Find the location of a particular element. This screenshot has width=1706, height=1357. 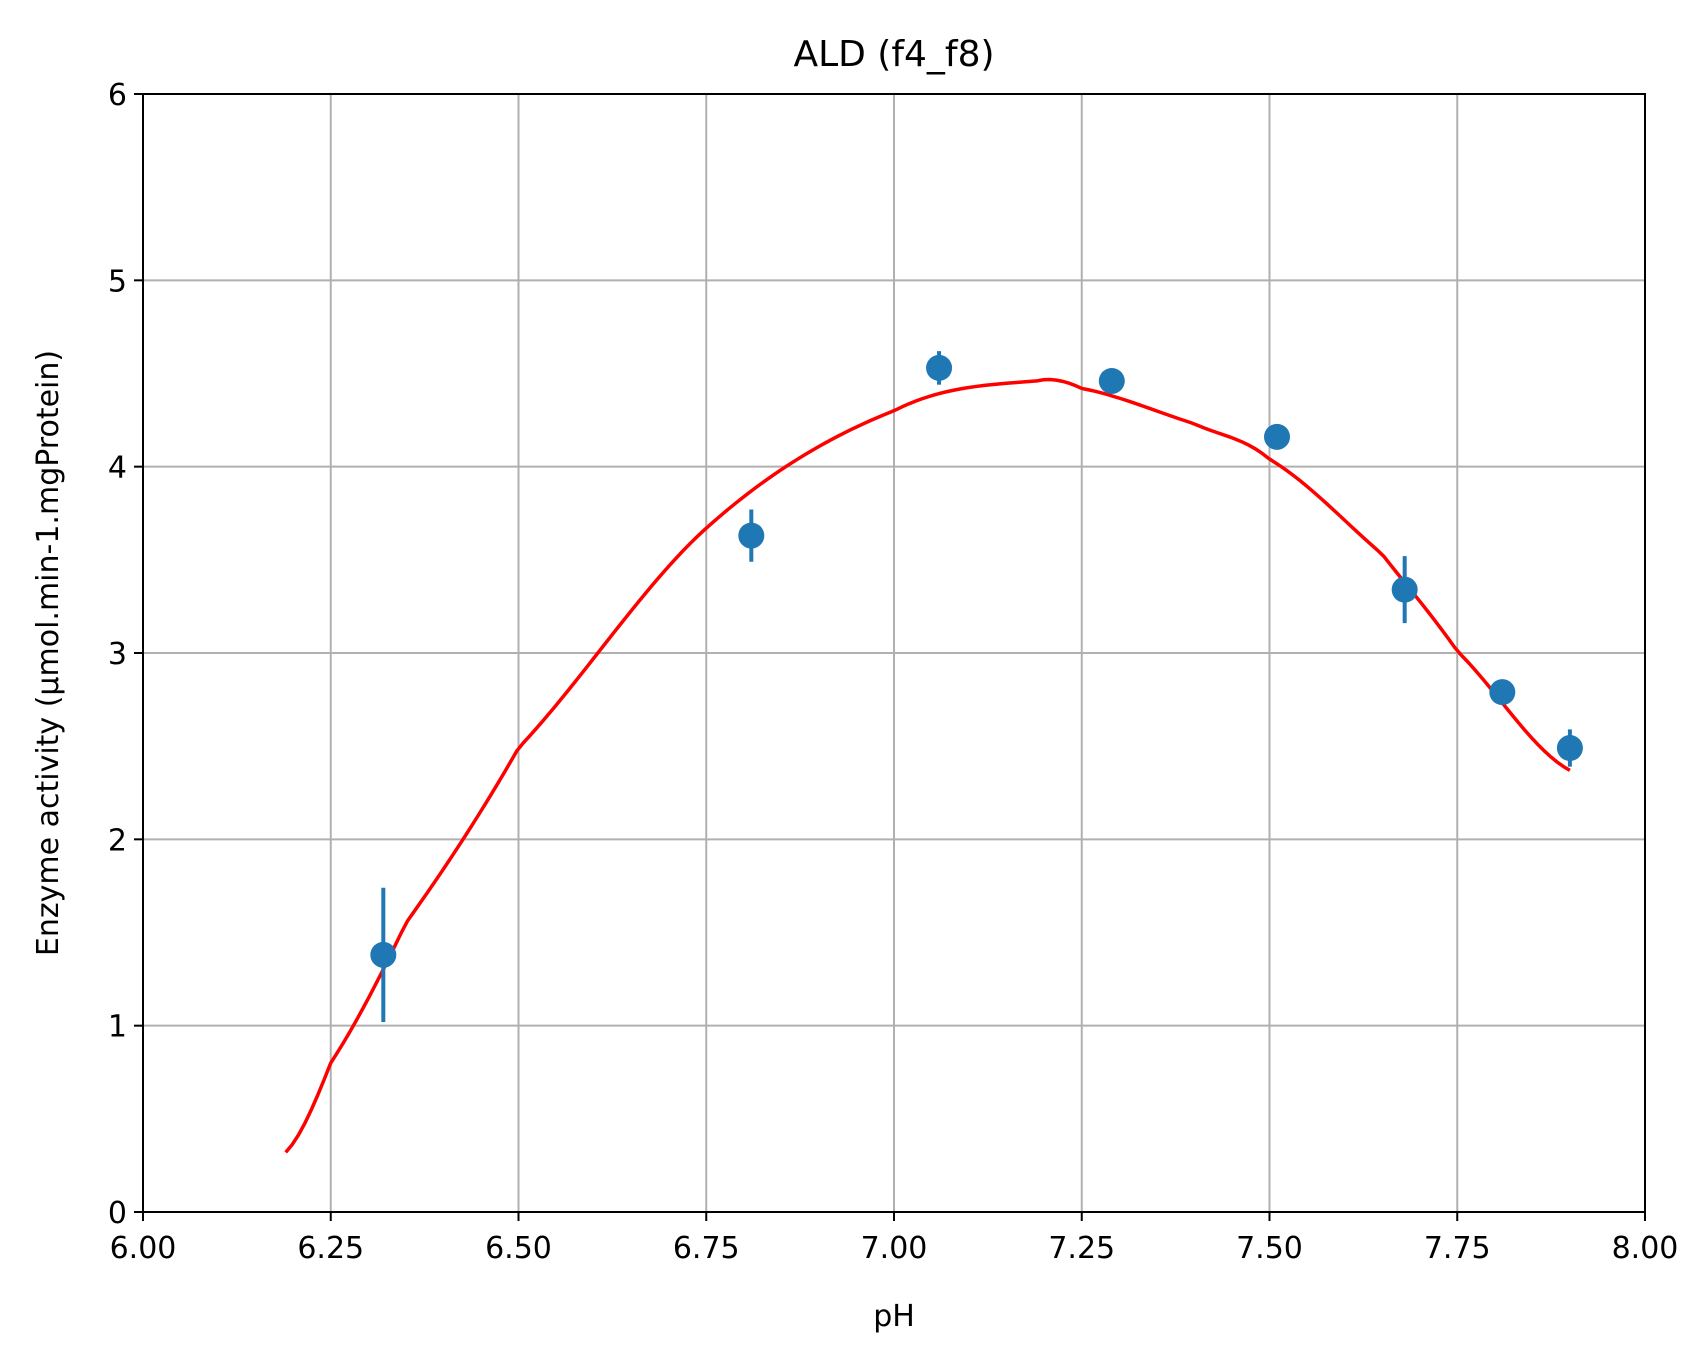

y-tick-label: 2 is located at coordinates (117, 840).